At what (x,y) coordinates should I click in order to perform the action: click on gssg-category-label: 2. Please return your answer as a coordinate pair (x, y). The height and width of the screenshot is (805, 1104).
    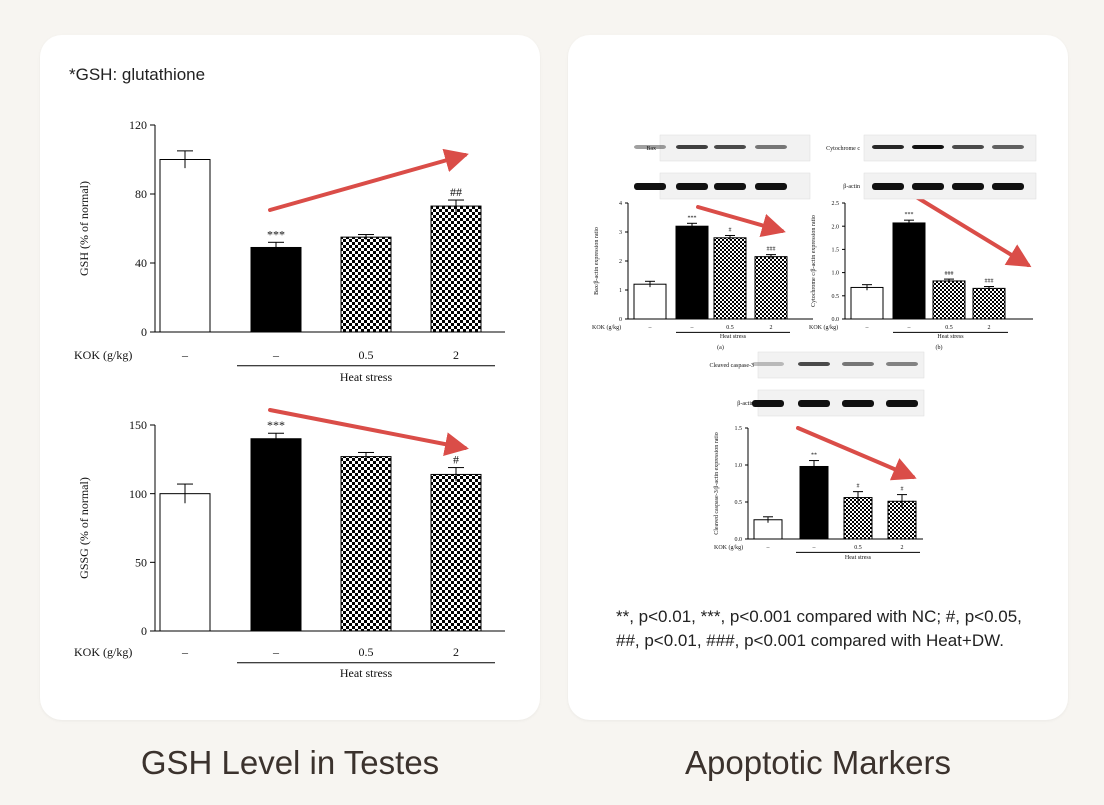
    Looking at the image, I should click on (456, 652).